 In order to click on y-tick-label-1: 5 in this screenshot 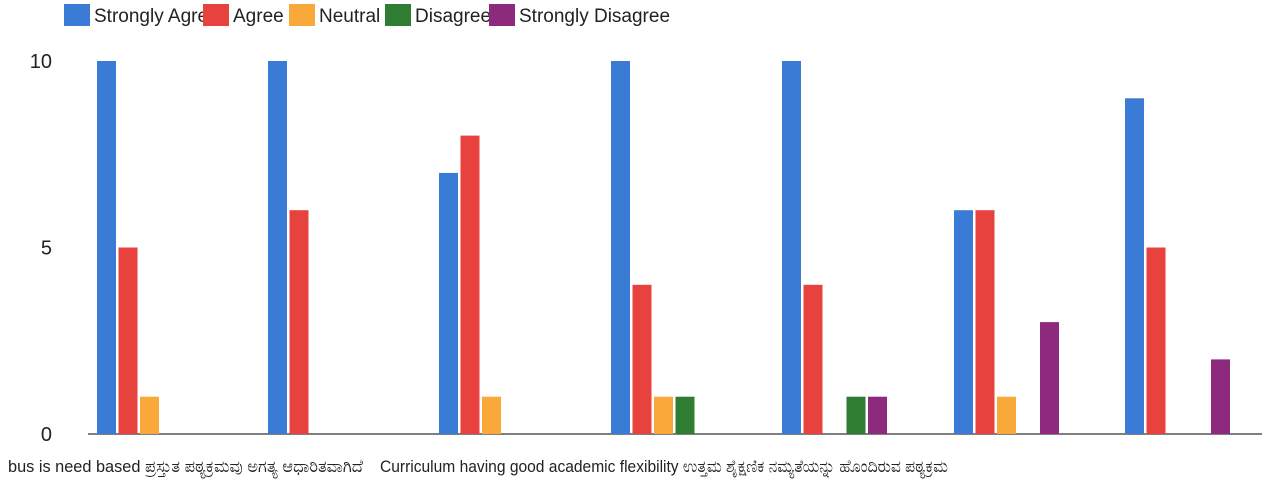, I will do `click(46, 249)`.